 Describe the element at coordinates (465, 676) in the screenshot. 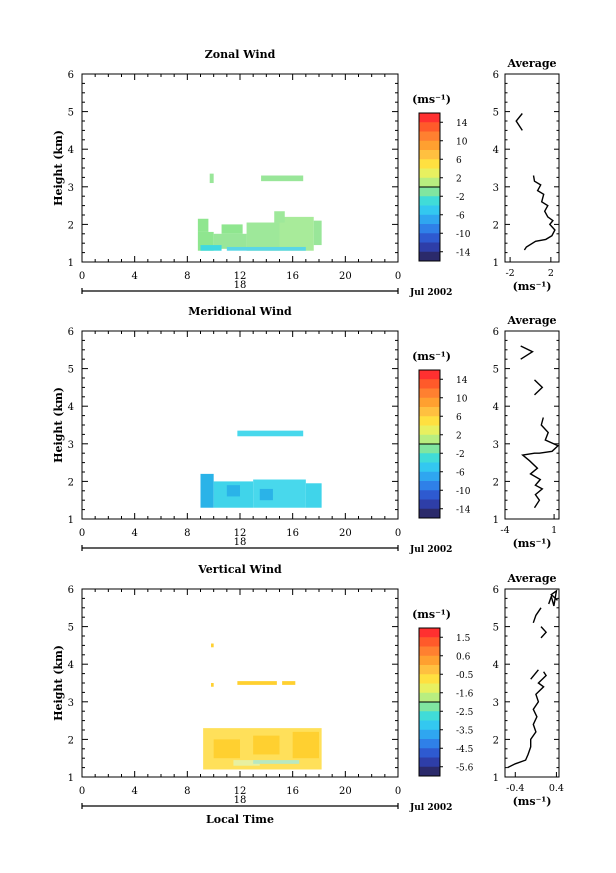

I see `colorbar-tick-label: -0.5` at that location.